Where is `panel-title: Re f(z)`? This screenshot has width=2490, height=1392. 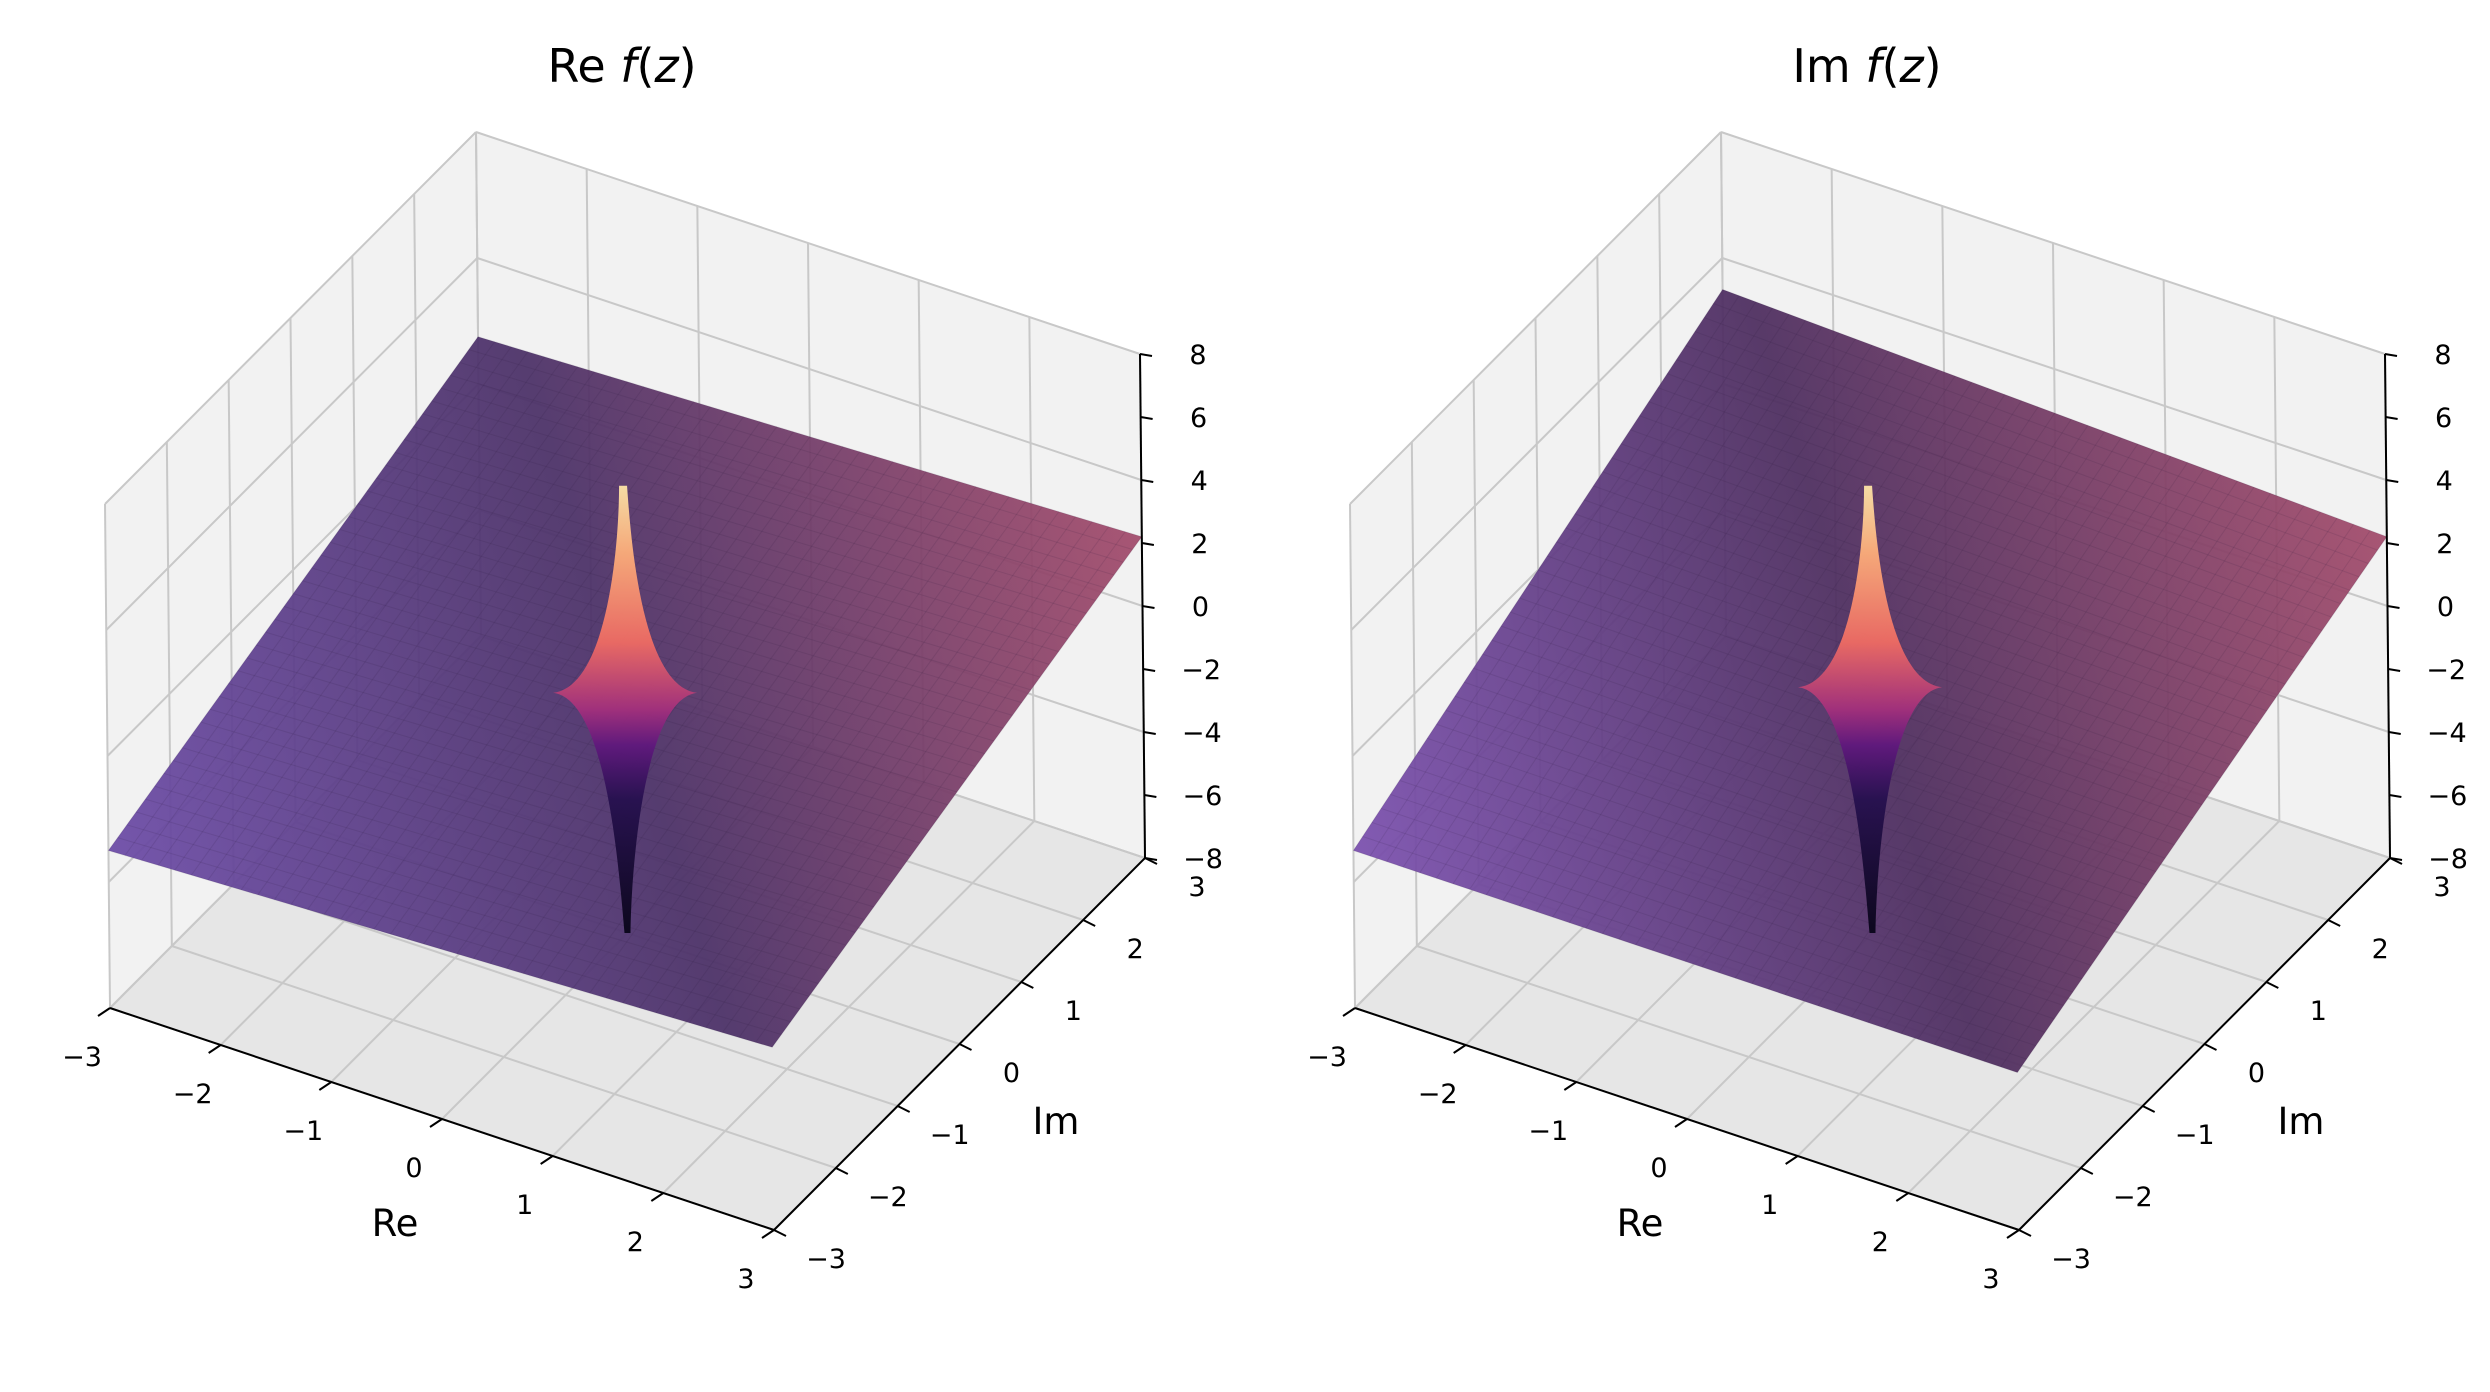
panel-title: Re f(z) is located at coordinates (621, 66).